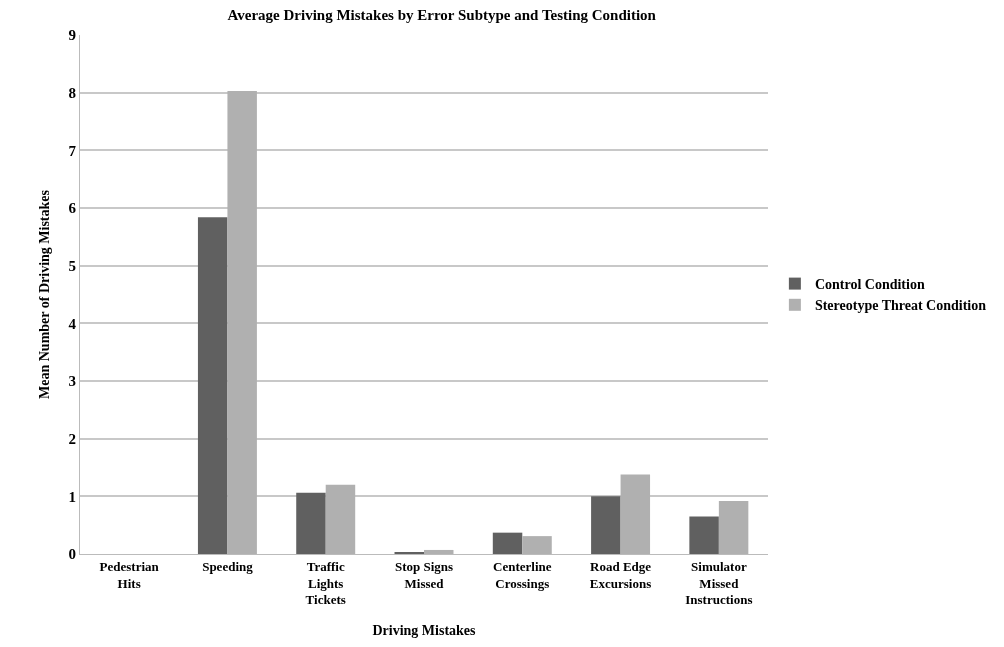 The height and width of the screenshot is (647, 1004). What do you see at coordinates (72, 381) in the screenshot?
I see `y-tick-label: 3` at bounding box center [72, 381].